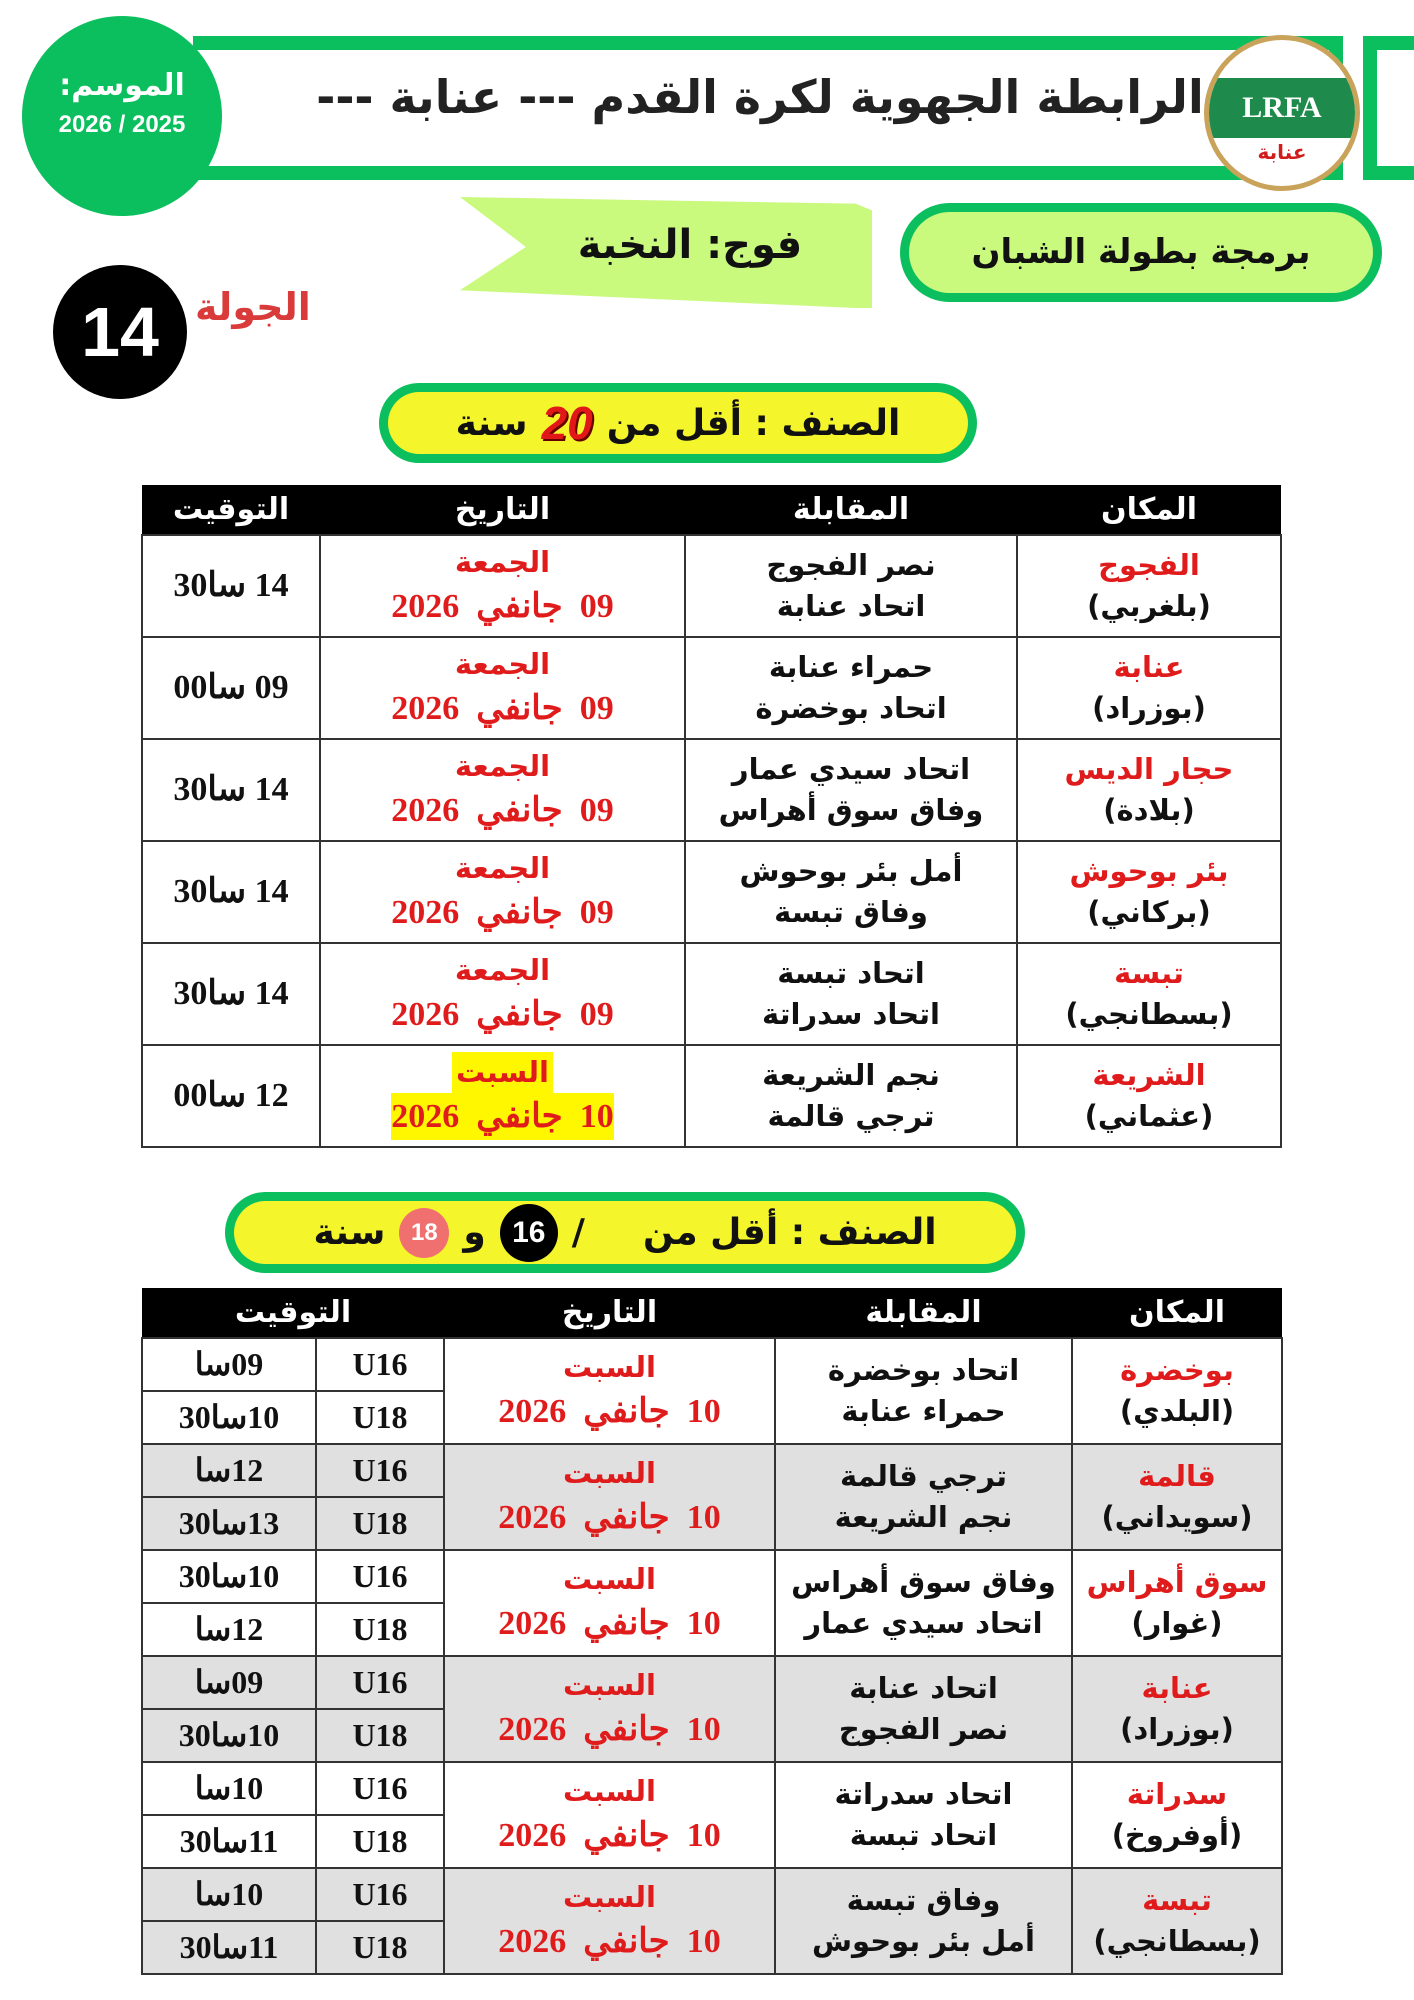 The image size is (1414, 2000). I want to click on league-logo: LRFA عنابة, so click(1282, 113).